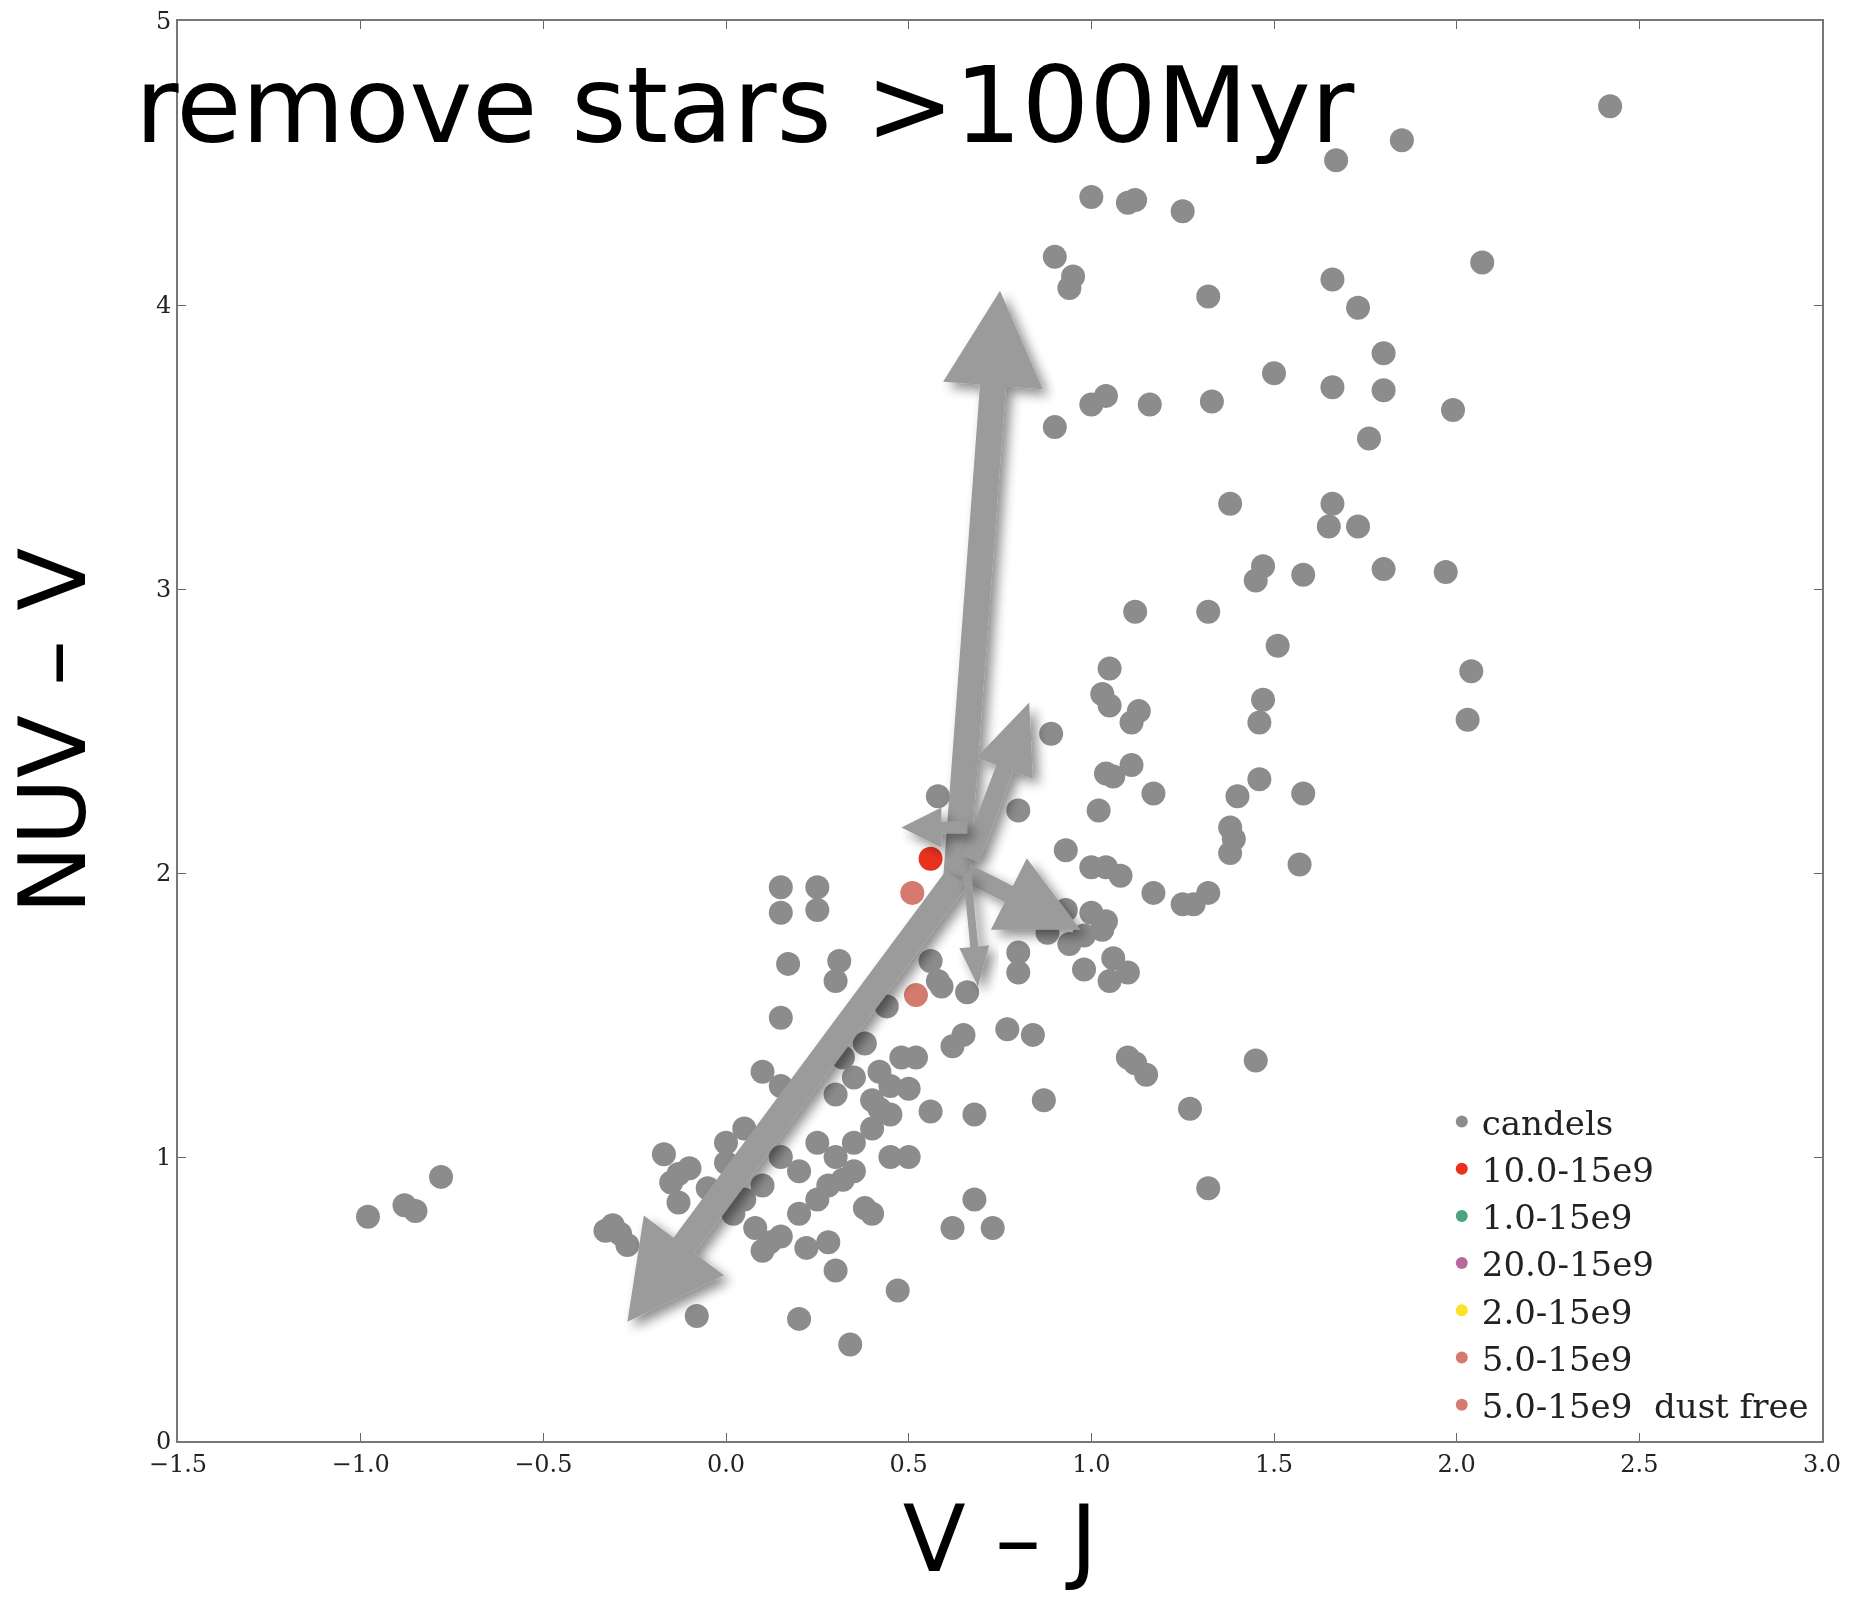 This screenshot has width=1867, height=1621. What do you see at coordinates (360, 1463) in the screenshot?
I see `x-tick-label: −1.0` at bounding box center [360, 1463].